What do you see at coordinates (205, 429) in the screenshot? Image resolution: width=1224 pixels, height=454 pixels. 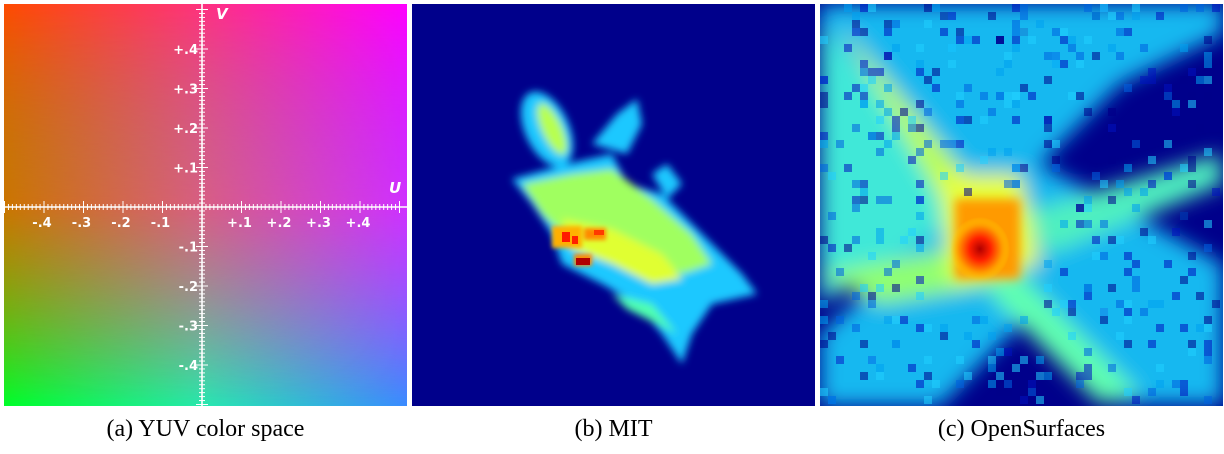 I see `caption-yuv: (a) YUV color space` at bounding box center [205, 429].